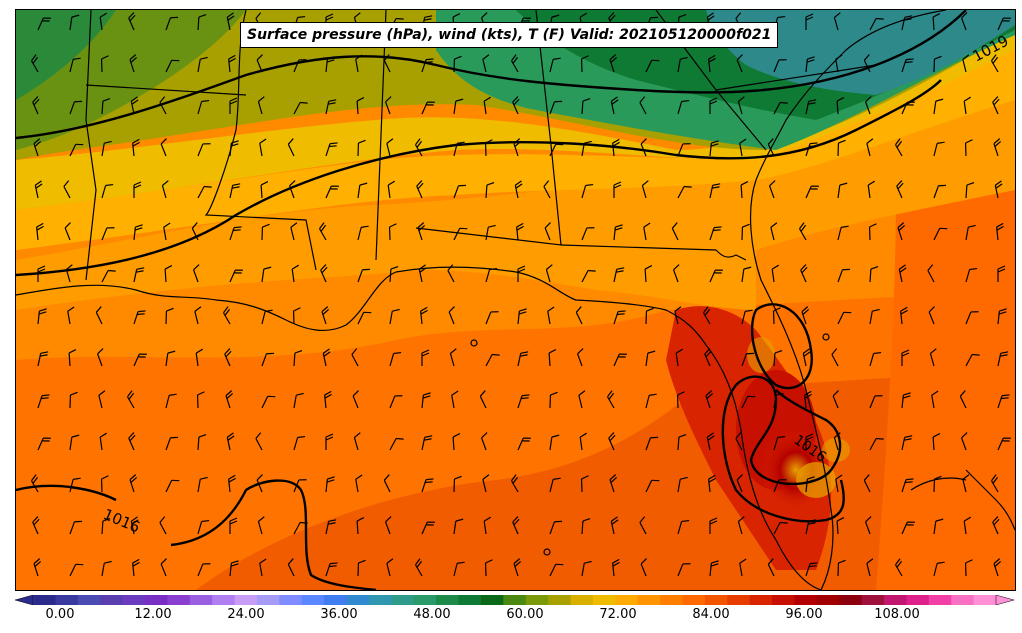  Describe the element at coordinates (525, 614) in the screenshot. I see `colorbar-tick-label: 60.00` at that location.